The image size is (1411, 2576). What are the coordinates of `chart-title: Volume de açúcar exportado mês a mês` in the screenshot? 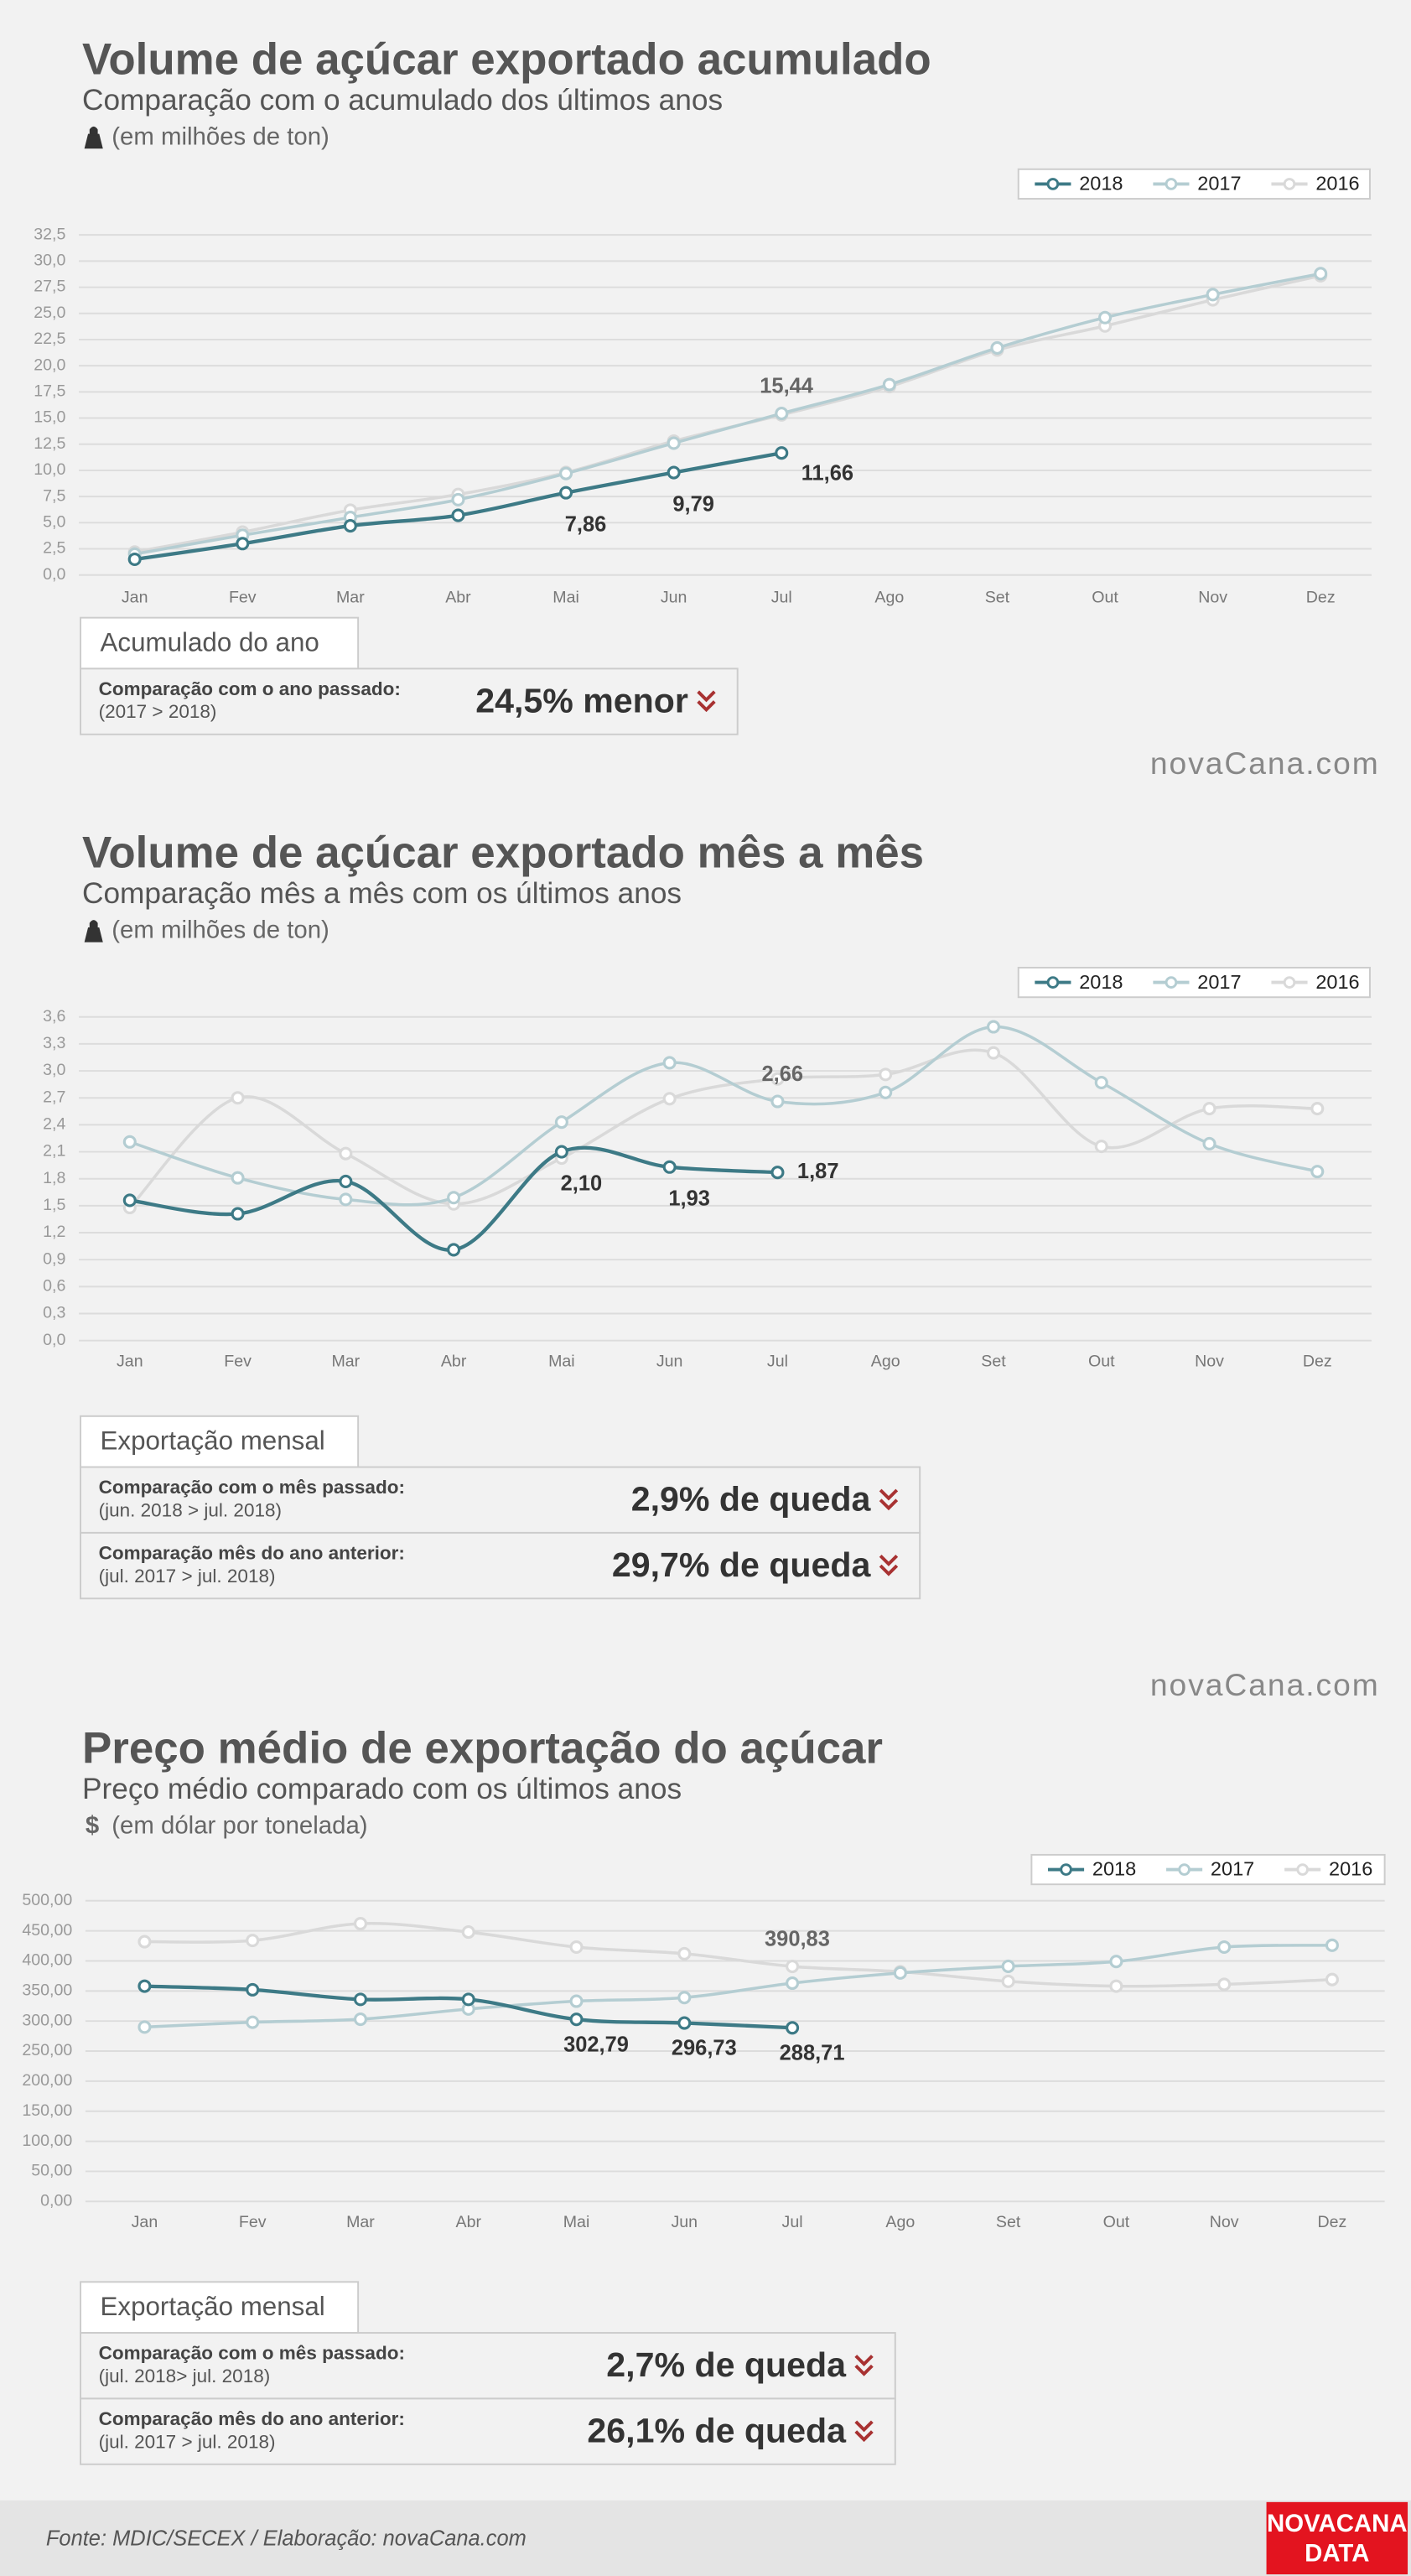 It's located at (503, 853).